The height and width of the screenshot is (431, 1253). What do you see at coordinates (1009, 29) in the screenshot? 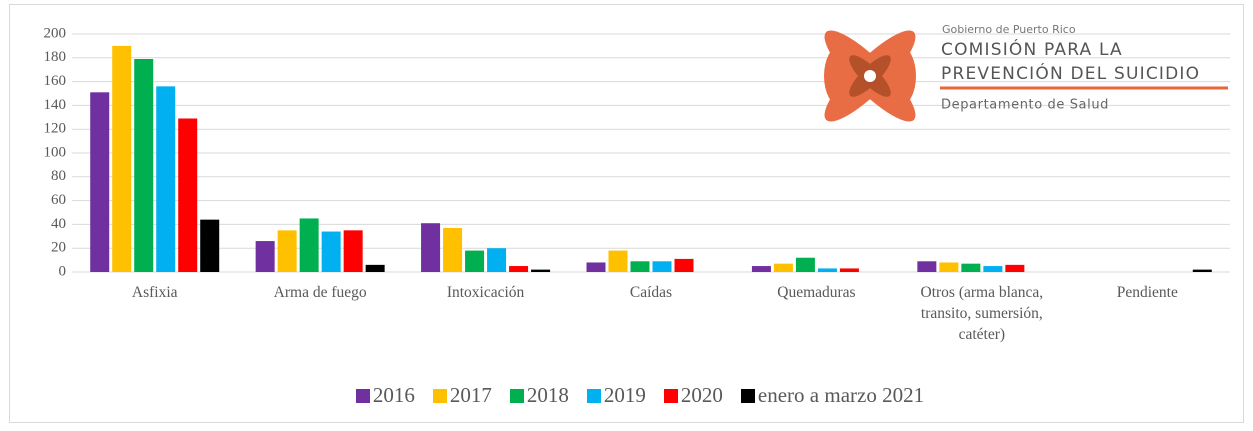
I see `logo-text: Gobierno de Puerto Rico` at bounding box center [1009, 29].